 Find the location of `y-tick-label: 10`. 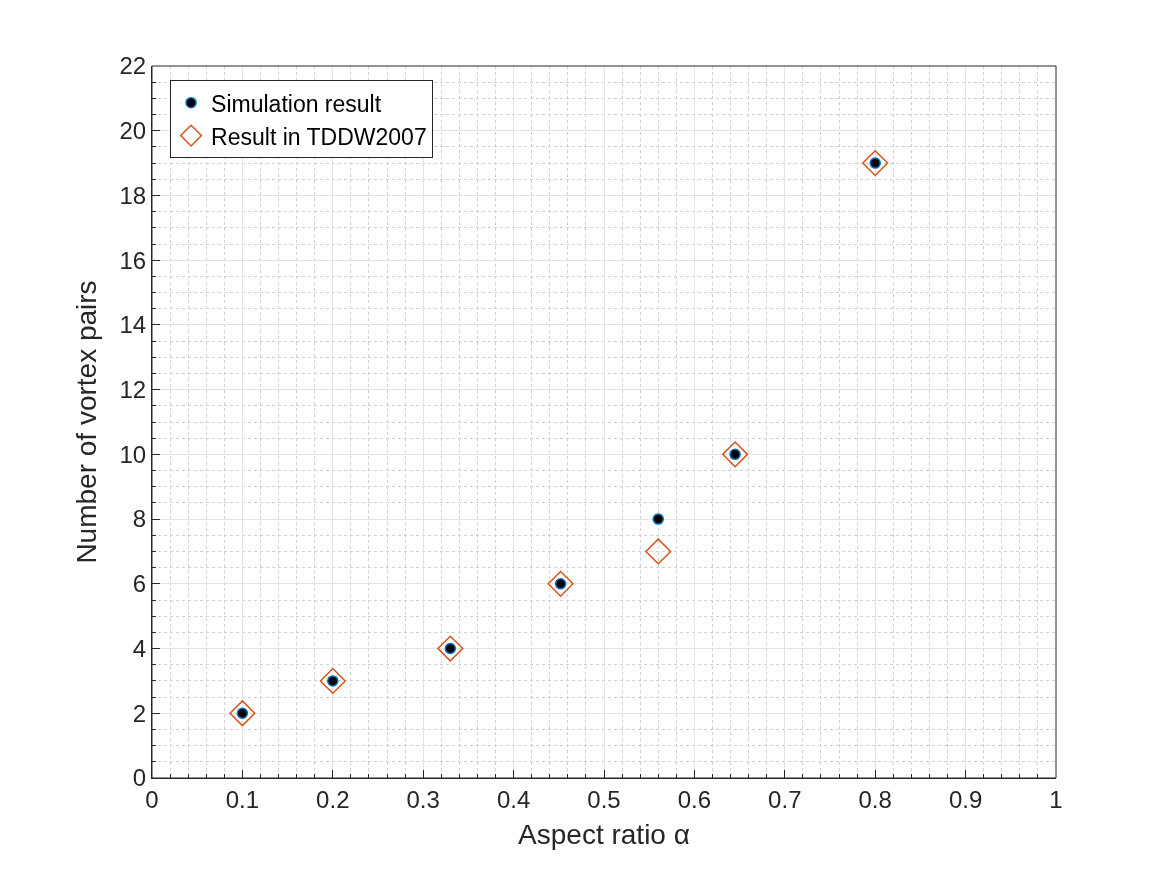

y-tick-label: 10 is located at coordinates (133, 454).